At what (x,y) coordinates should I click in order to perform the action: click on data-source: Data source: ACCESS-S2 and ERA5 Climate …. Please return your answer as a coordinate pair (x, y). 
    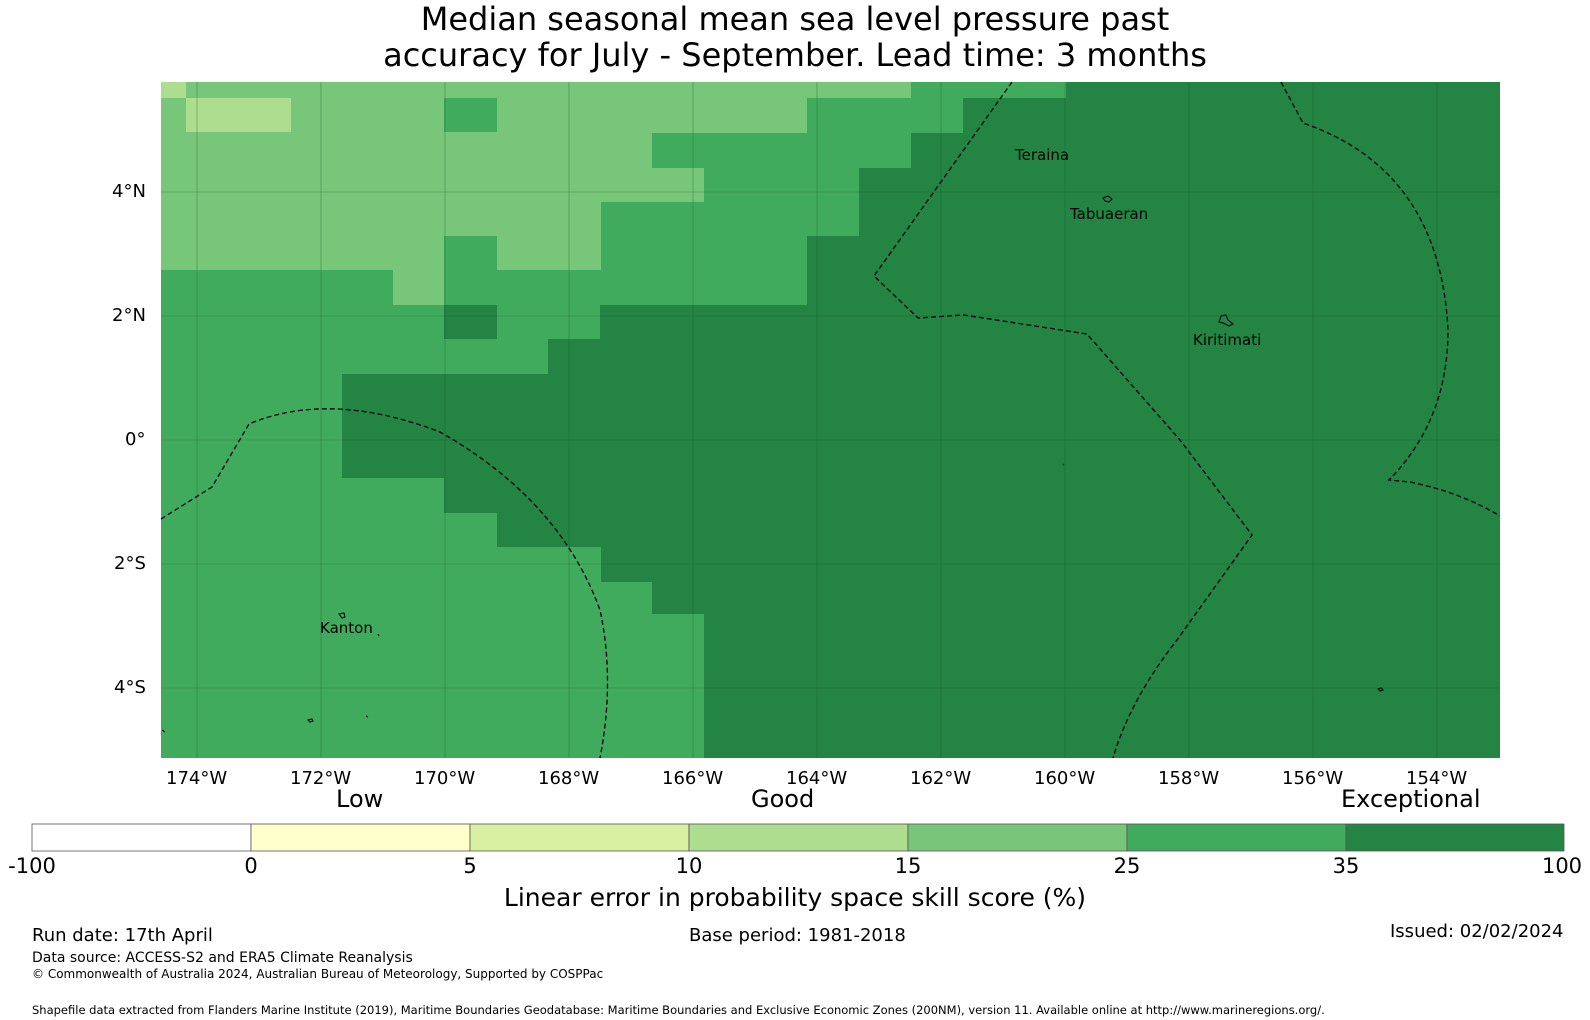
    Looking at the image, I should click on (222, 958).